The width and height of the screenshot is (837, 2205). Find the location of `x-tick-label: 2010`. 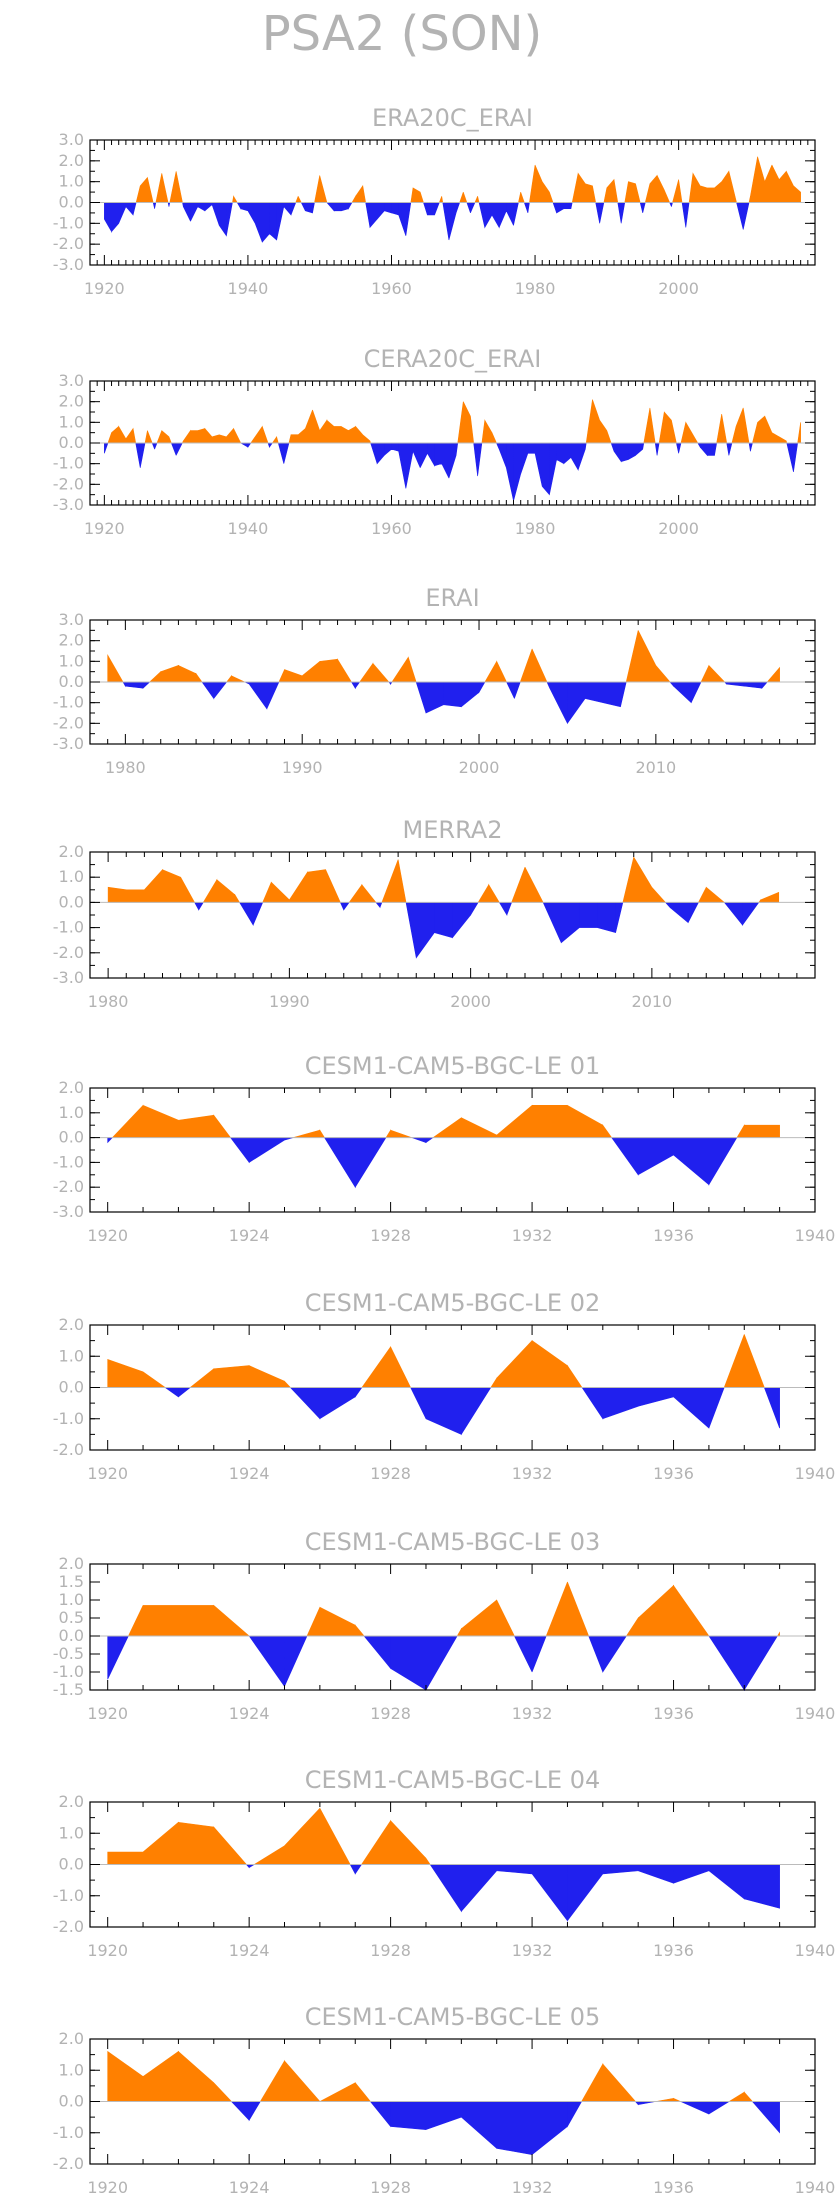

x-tick-label: 2010 is located at coordinates (655, 767).